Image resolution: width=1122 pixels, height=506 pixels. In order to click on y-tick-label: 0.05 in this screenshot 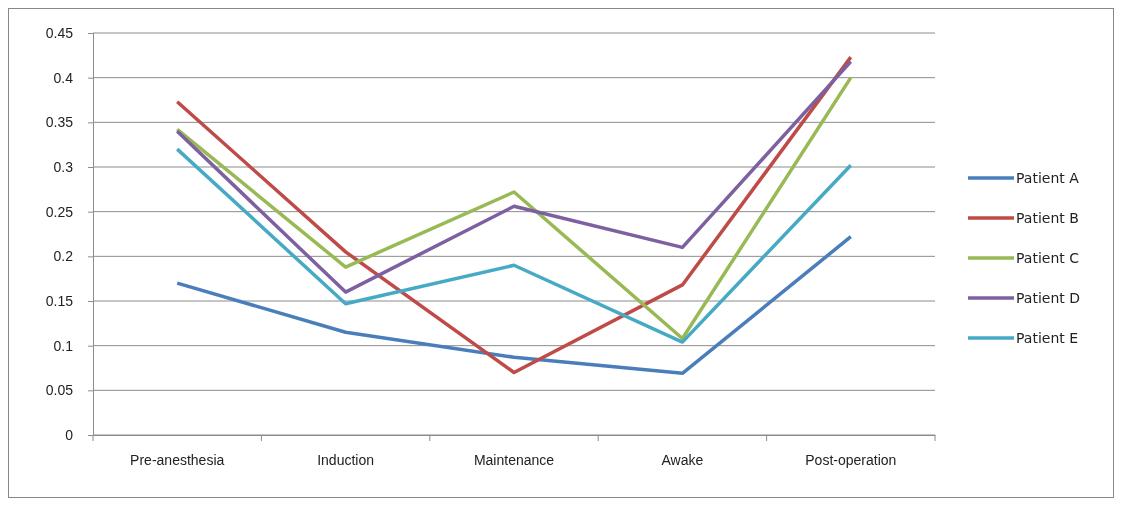, I will do `click(59, 390)`.